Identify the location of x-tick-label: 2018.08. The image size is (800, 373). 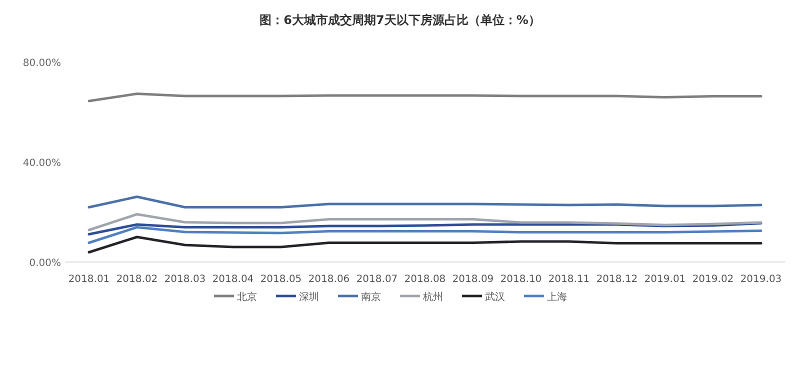
(425, 279).